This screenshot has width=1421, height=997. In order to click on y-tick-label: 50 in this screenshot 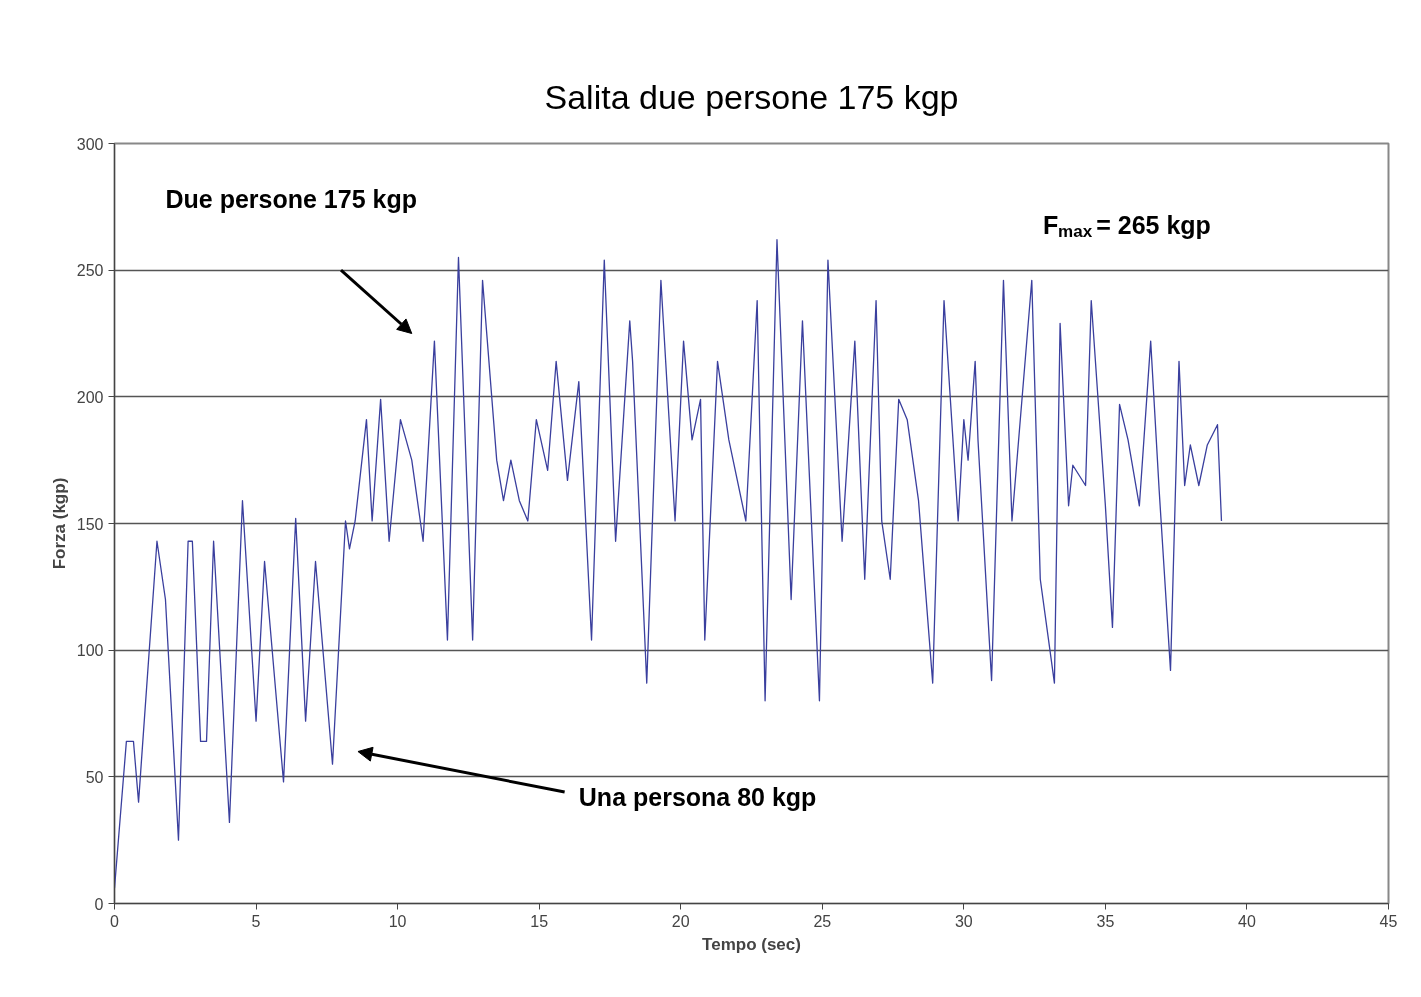, I will do `click(94, 777)`.